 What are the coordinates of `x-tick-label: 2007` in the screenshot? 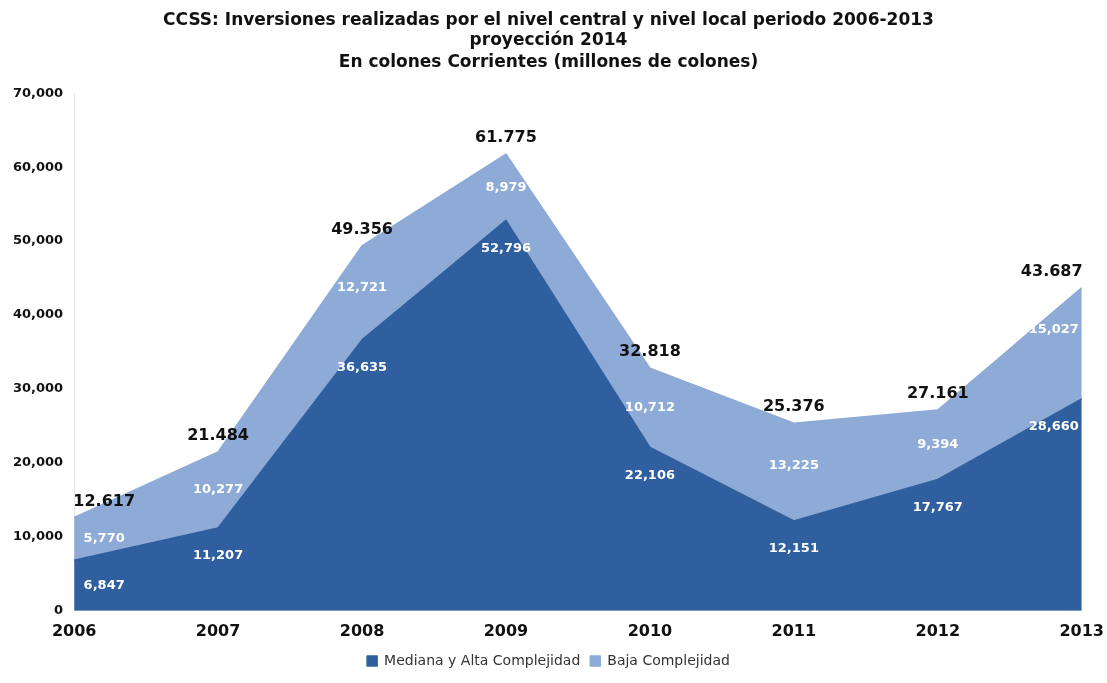 It's located at (218, 630).